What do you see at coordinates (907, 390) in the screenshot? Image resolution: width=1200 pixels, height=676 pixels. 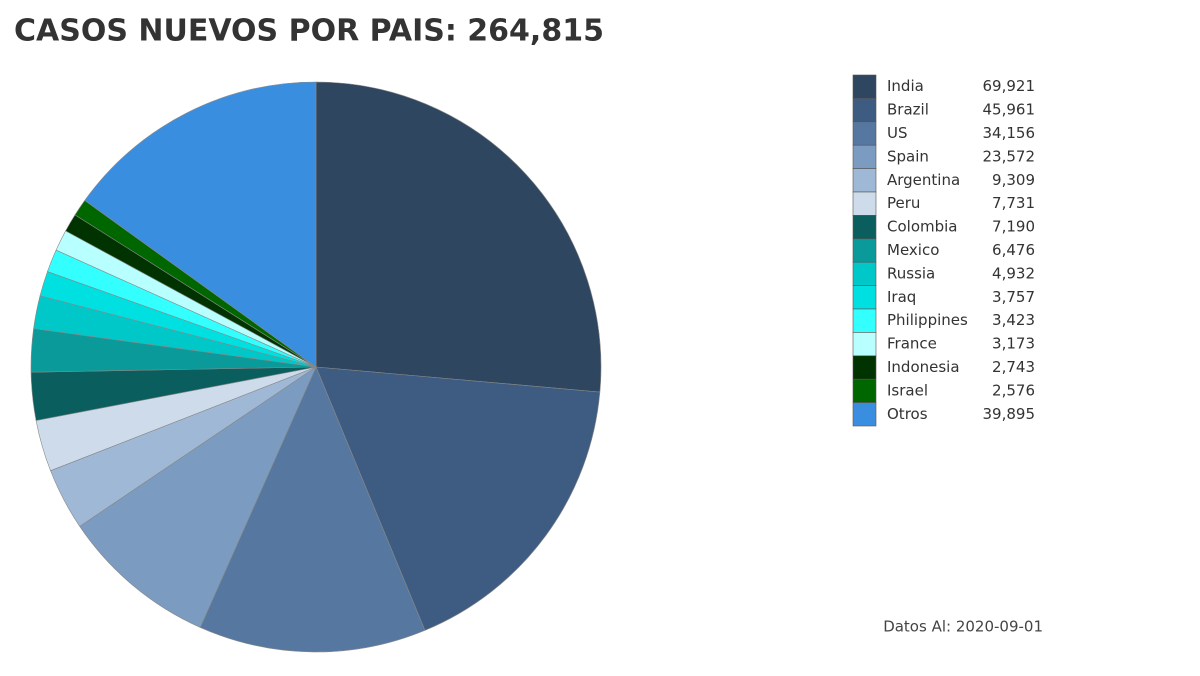 I see `legend-label: Israel` at bounding box center [907, 390].